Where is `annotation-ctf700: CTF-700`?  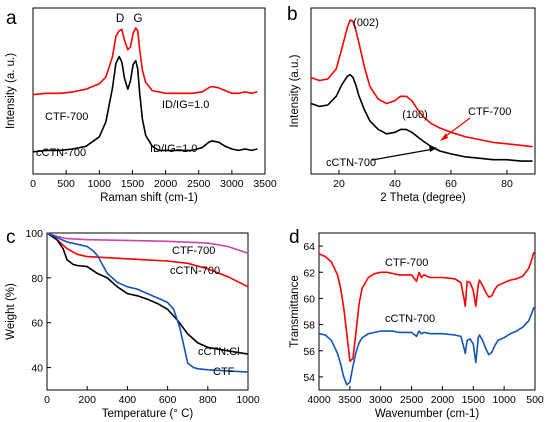 annotation-ctf700: CTF-700 is located at coordinates (66, 117).